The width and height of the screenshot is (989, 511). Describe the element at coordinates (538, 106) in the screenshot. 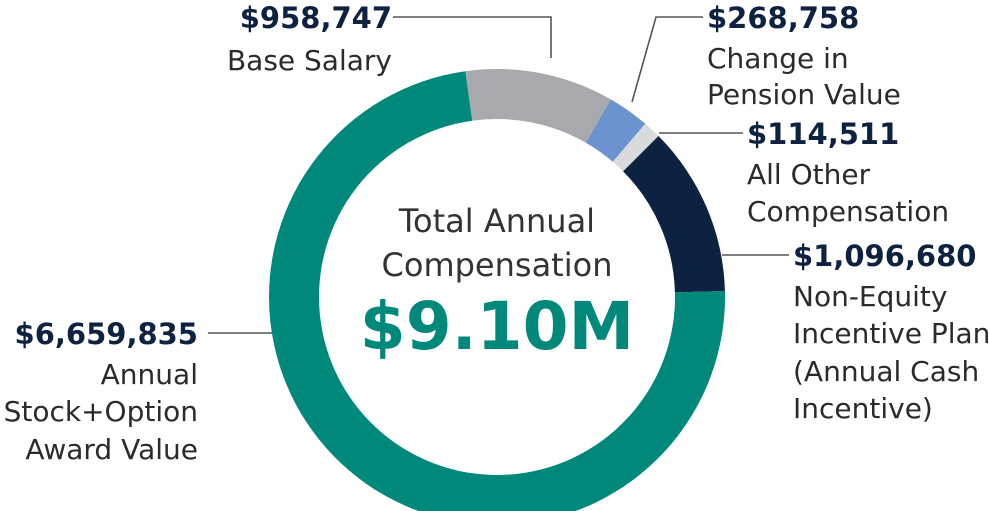

I see `slice-base-salary` at that location.